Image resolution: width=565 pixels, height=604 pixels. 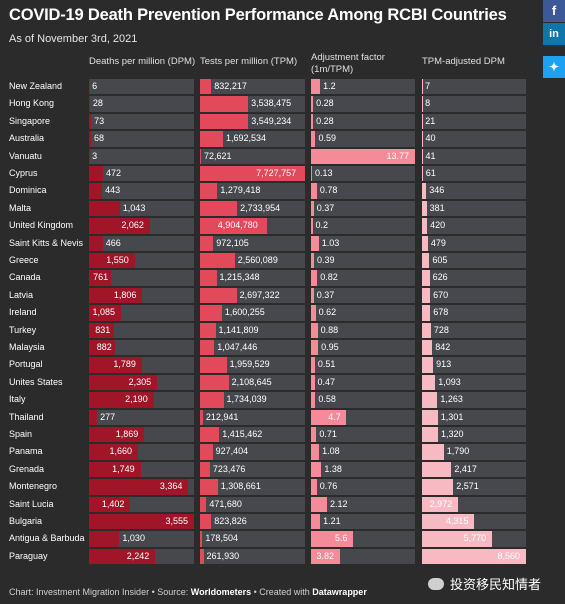 I want to click on tpm-value: 1,692,534, so click(x=246, y=138).